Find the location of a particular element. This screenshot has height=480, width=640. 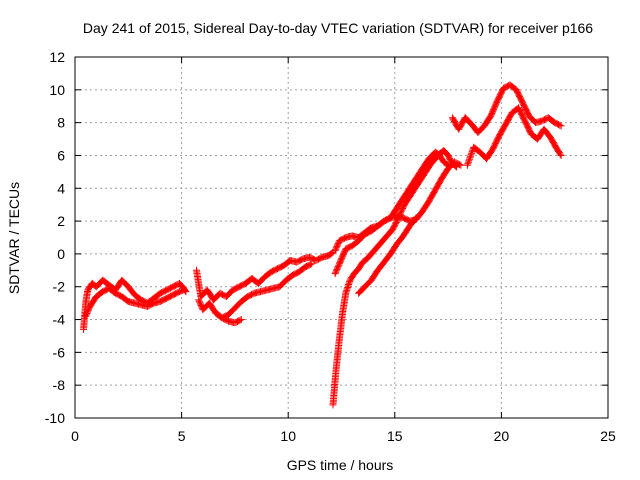

y-tick-label: 8 is located at coordinates (61, 123).